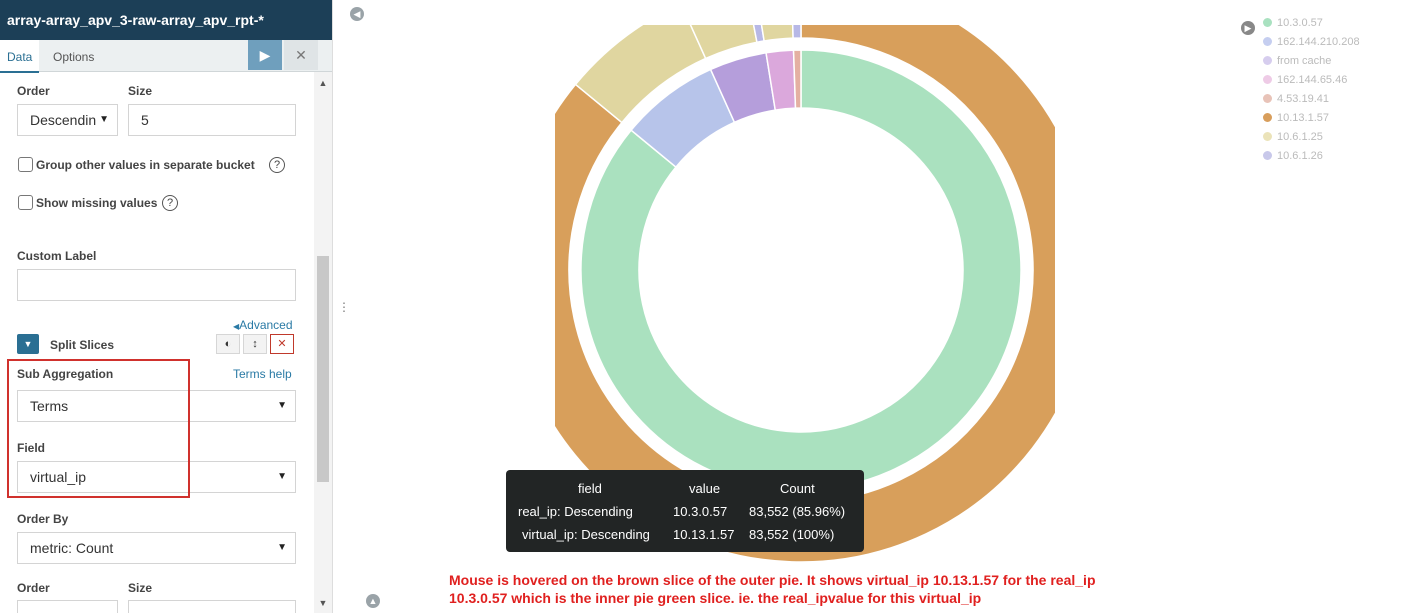  Describe the element at coordinates (145, 165) in the screenshot. I see `group-other-label: Group other values in separate bucket` at that location.